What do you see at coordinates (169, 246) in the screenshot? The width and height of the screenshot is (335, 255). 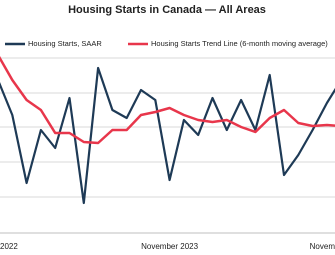 I see `x-tick-label: November 2023` at bounding box center [169, 246].